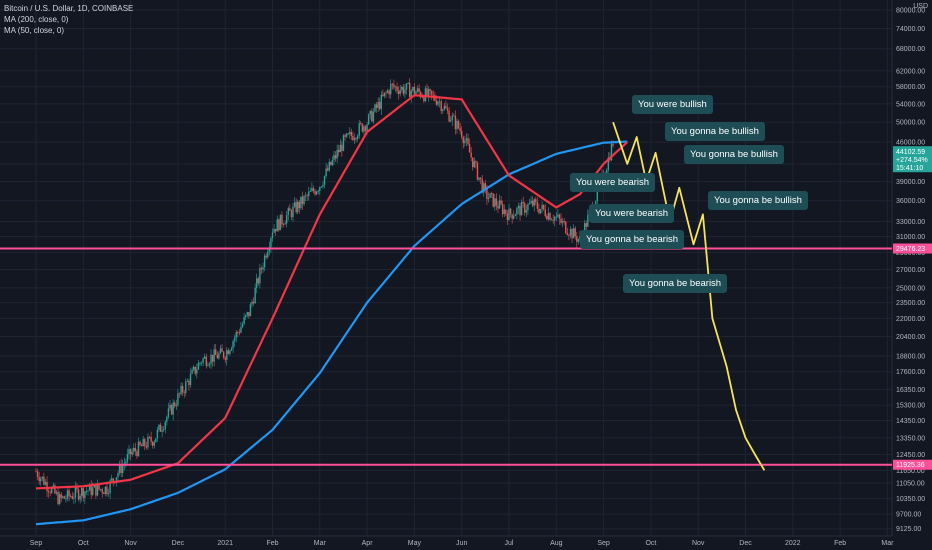 This screenshot has height=550, width=932. I want to click on y-tick-label: 46000.00, so click(910, 143).